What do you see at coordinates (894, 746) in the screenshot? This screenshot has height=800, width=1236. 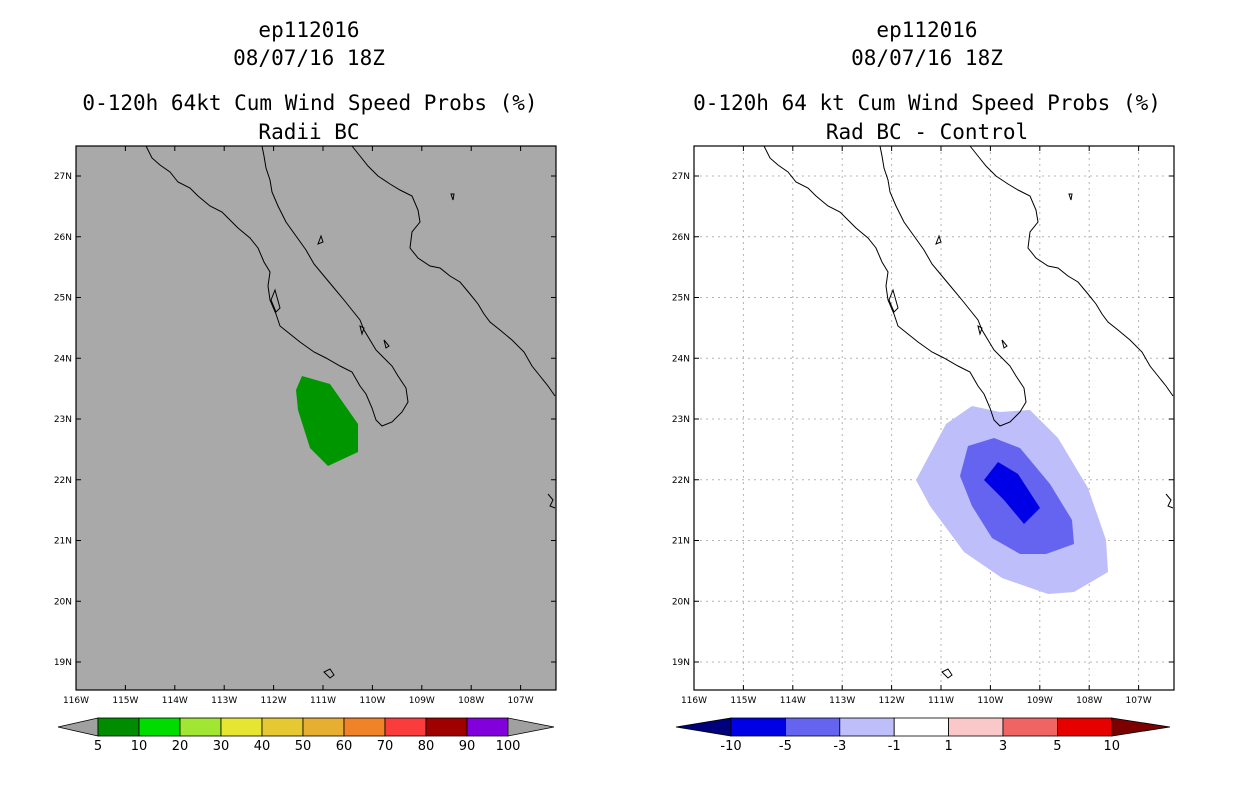 I see `colorbar-label: -1` at bounding box center [894, 746].